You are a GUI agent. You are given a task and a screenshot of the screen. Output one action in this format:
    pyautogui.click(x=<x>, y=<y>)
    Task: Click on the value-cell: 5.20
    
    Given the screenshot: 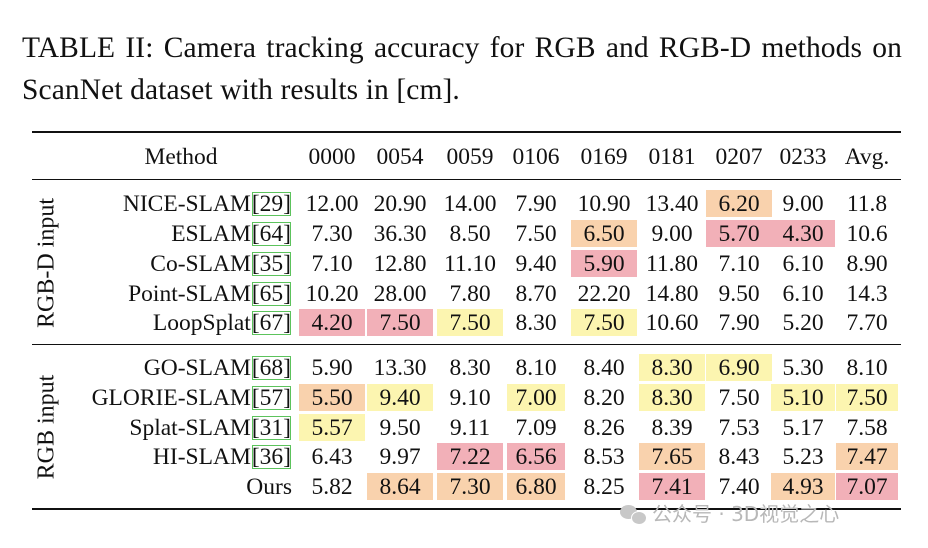 What is the action you would take?
    pyautogui.click(x=803, y=323)
    